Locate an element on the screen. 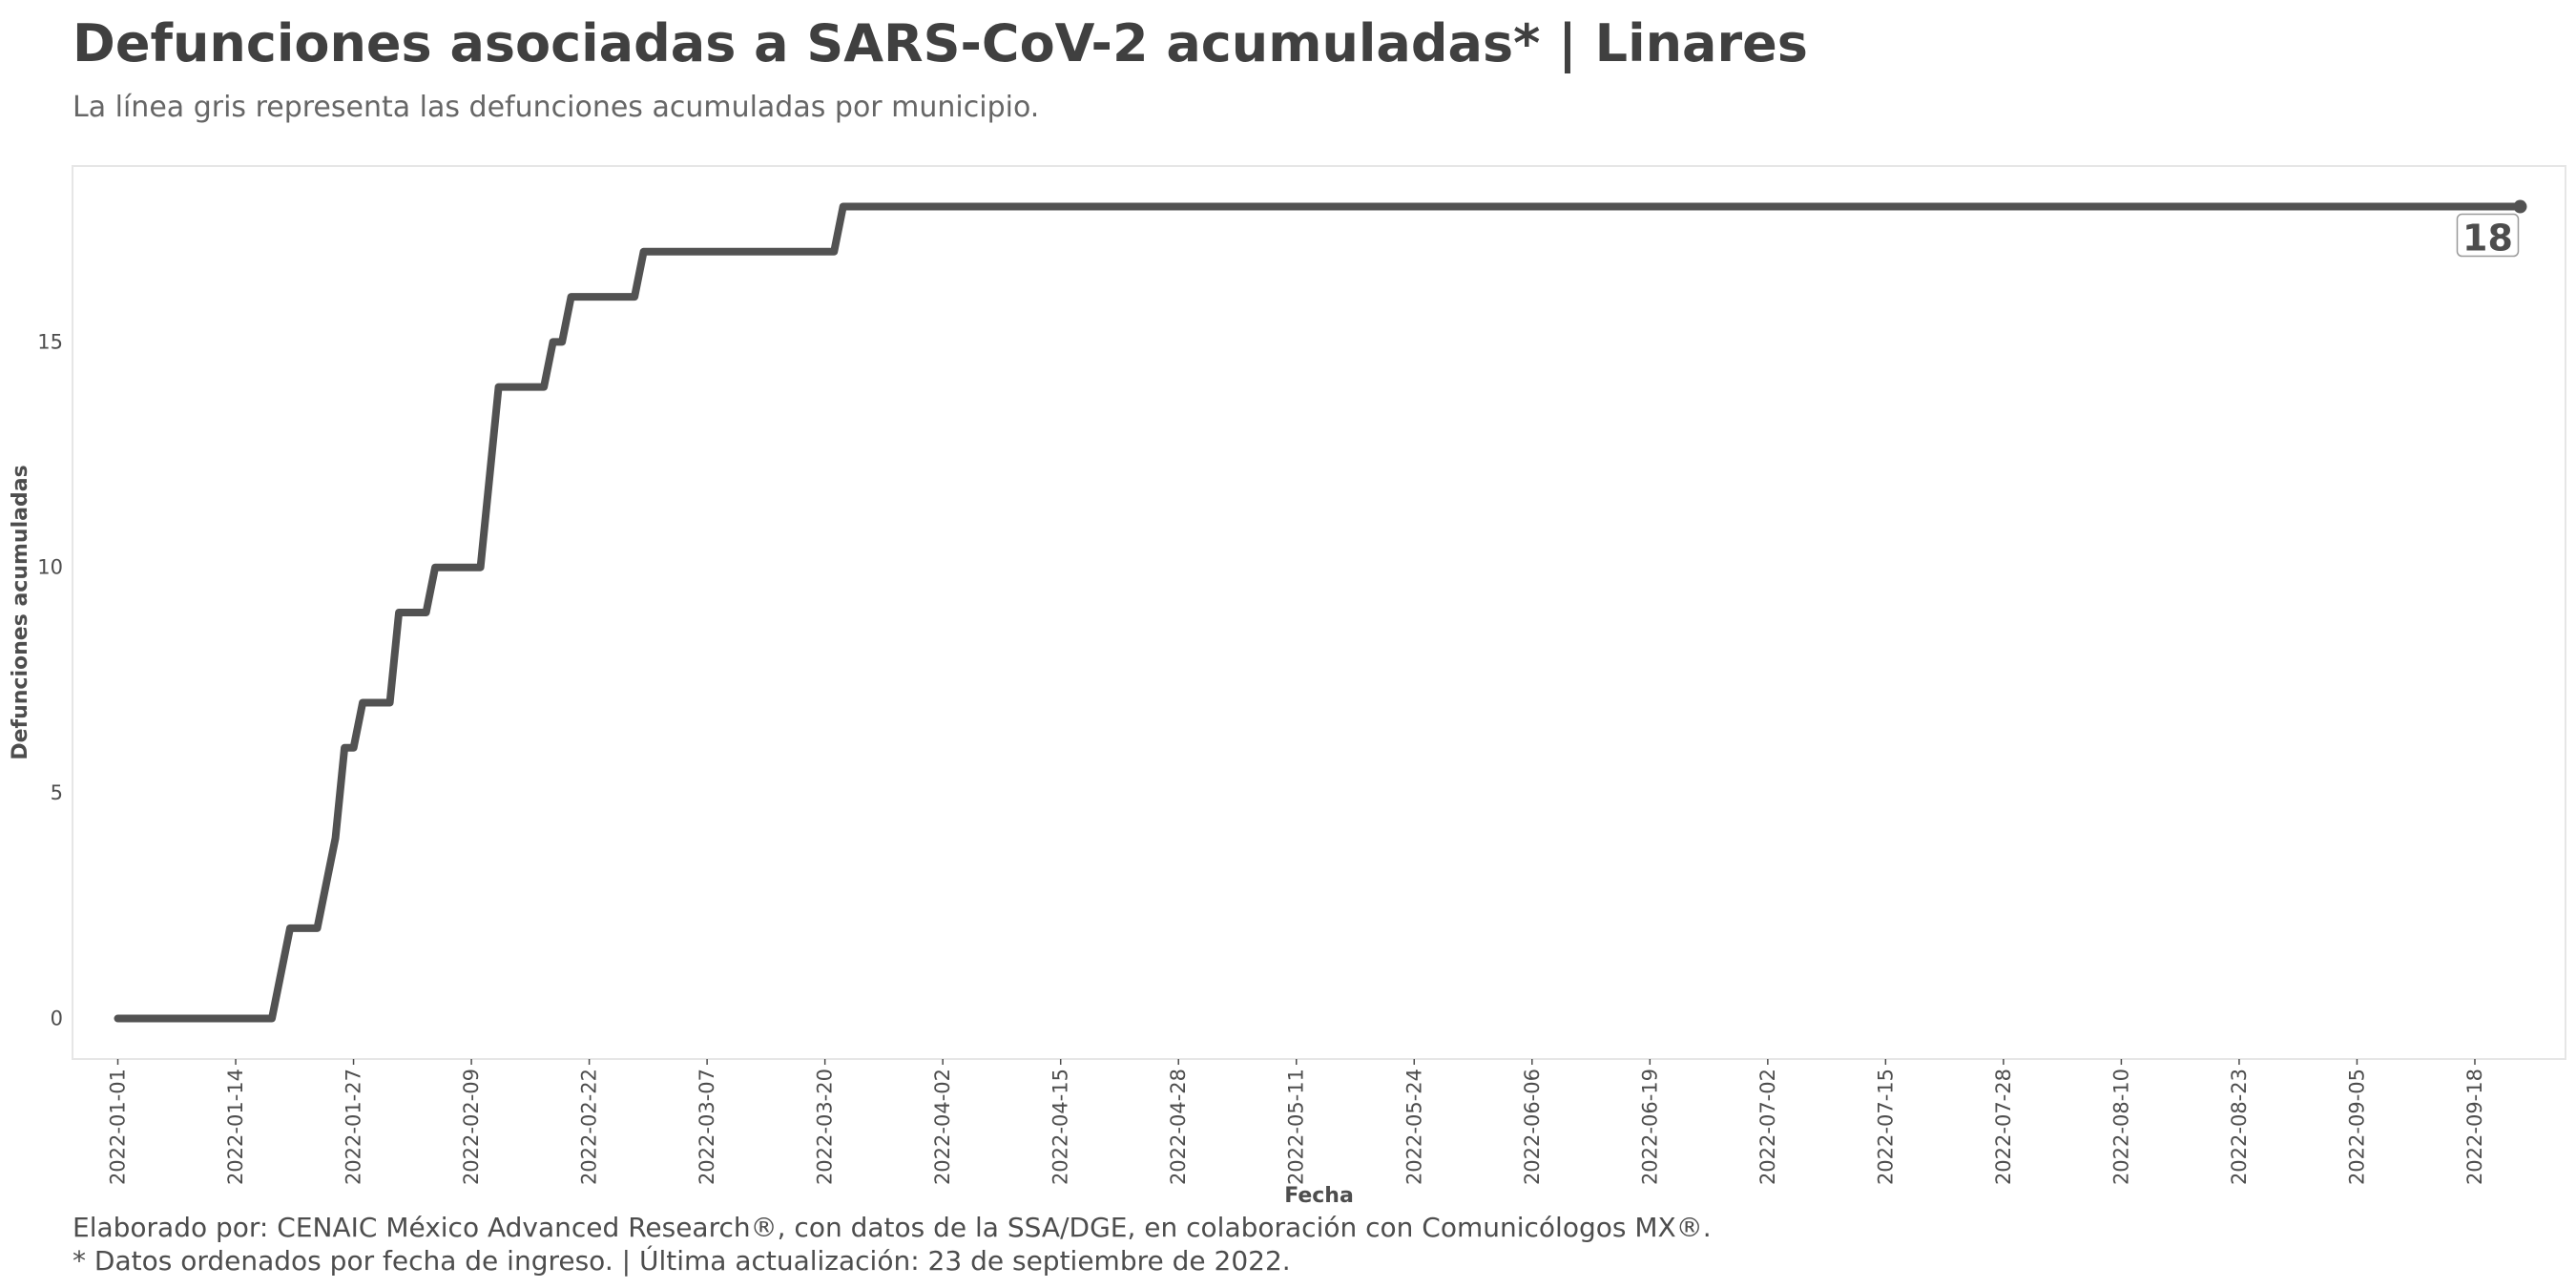 The height and width of the screenshot is (1288, 2576). x-tick-label: 2022-04-02 is located at coordinates (942, 1127).